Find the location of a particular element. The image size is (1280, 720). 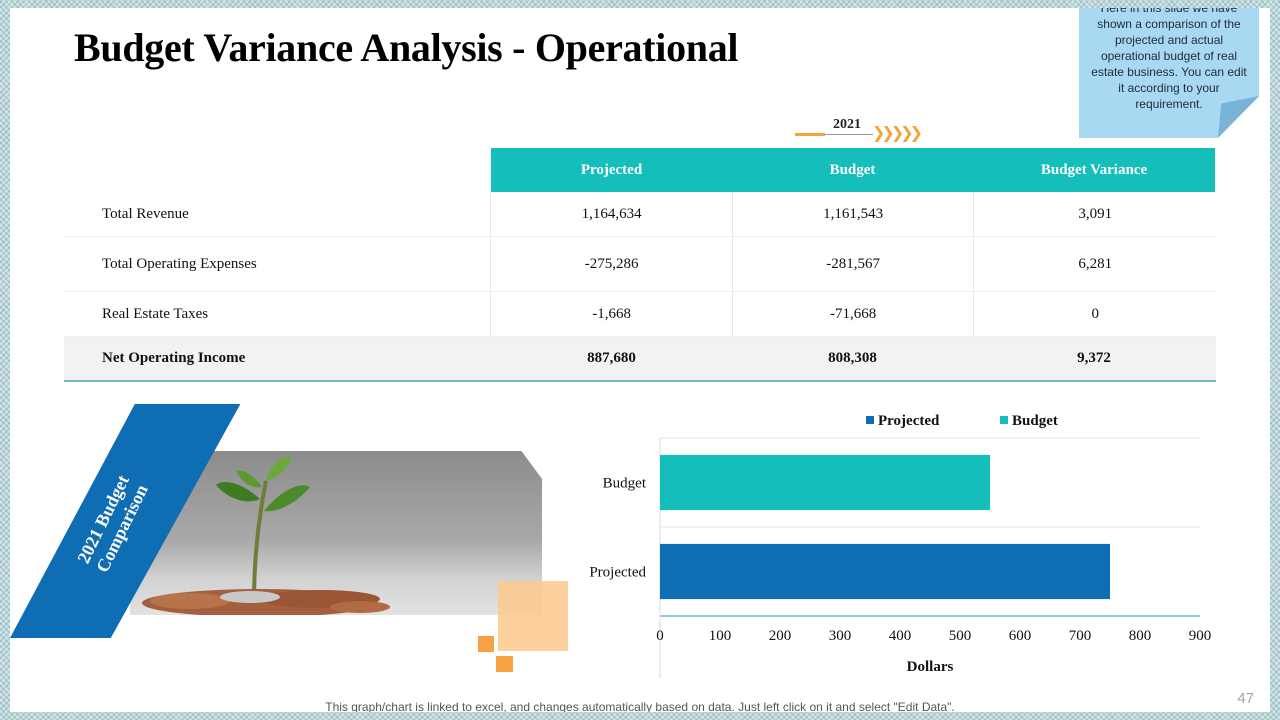

x-tick-label: 100 is located at coordinates (720, 636).